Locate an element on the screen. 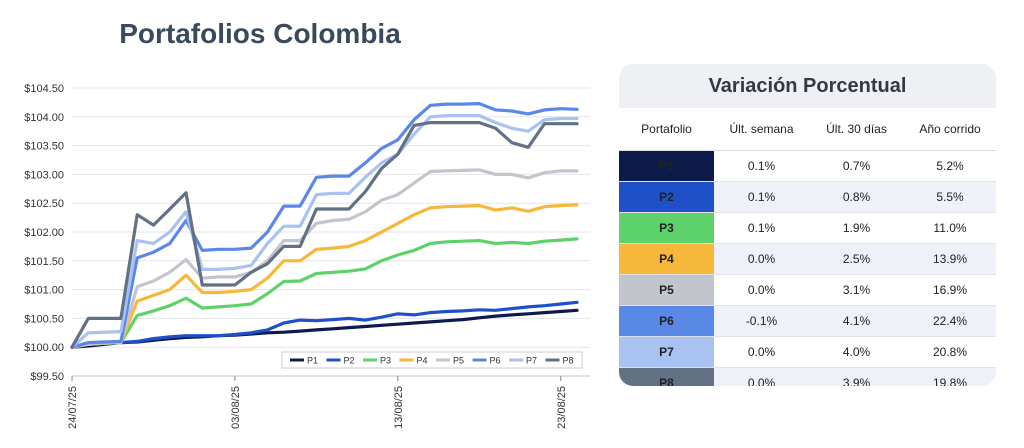 The height and width of the screenshot is (448, 1024). ytd-cell: 5.5% is located at coordinates (950, 197).